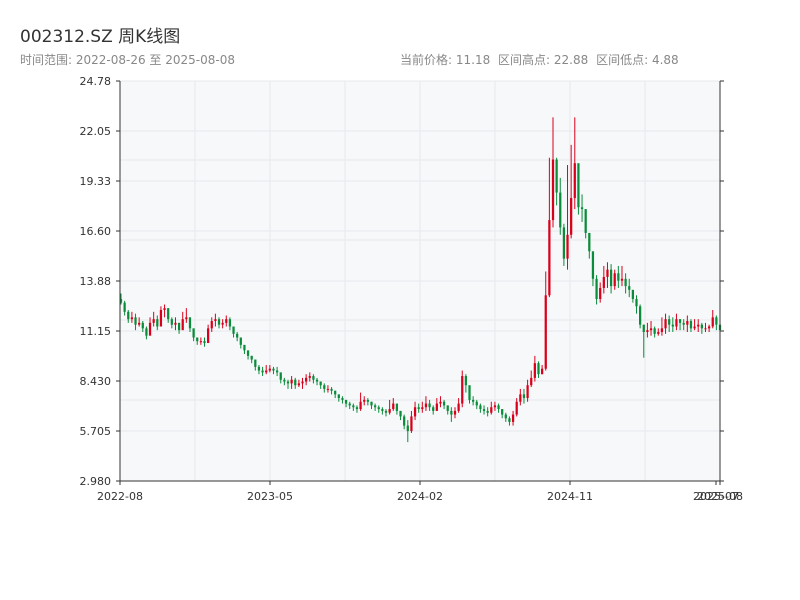 Image resolution: width=800 pixels, height=600 pixels. Describe the element at coordinates (96, 231) in the screenshot. I see `y-tick-label: 16.60` at that location.